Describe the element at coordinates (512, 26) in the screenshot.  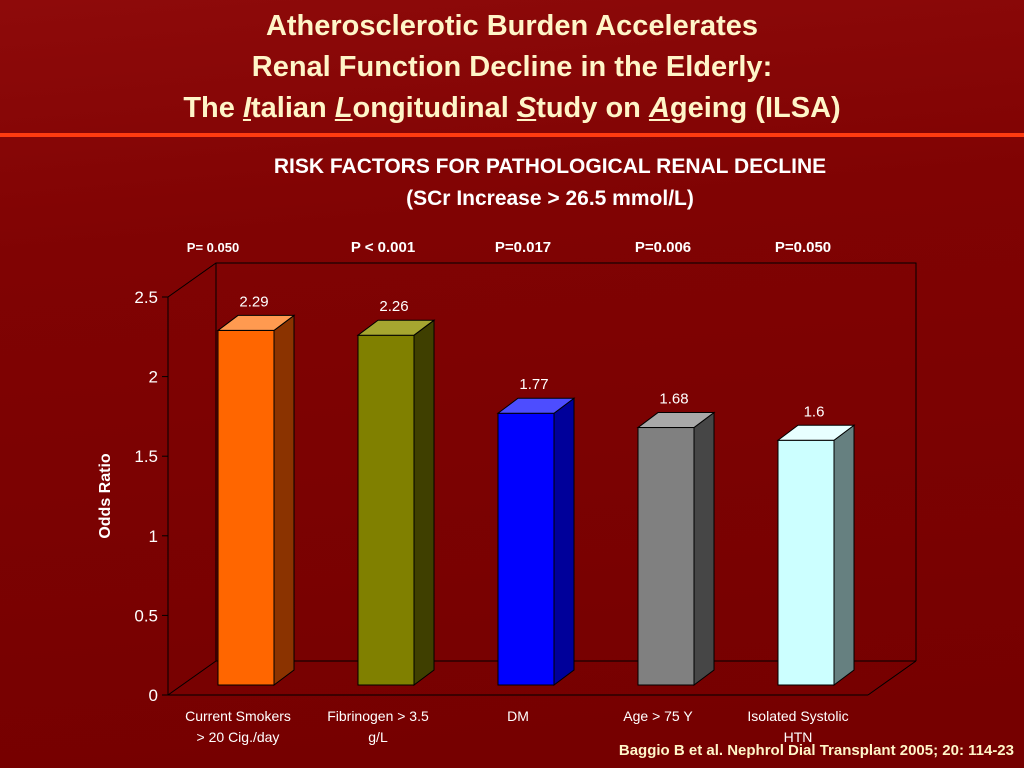
I see `title-line-1: Atherosclerotic Burden Accelerates` at that location.